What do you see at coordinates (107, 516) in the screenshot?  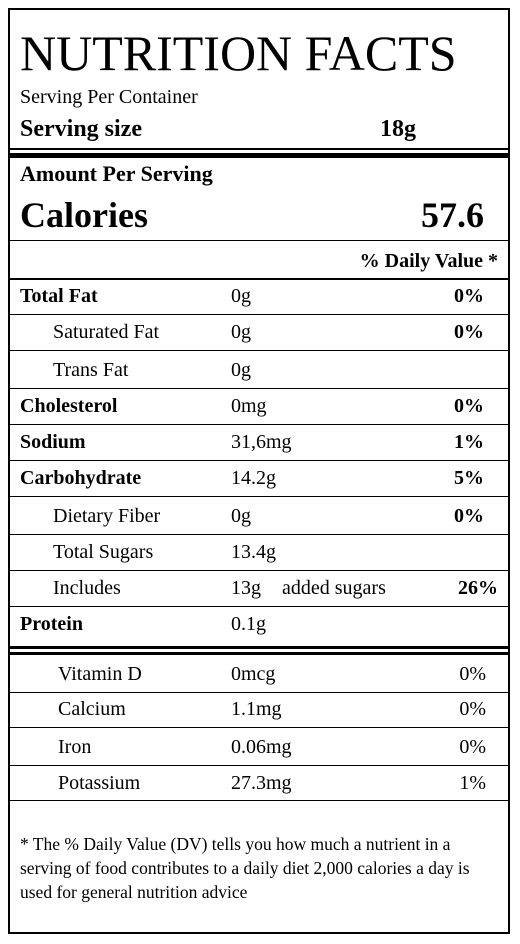 I see `nutrient-name: Dietary Fiber` at bounding box center [107, 516].